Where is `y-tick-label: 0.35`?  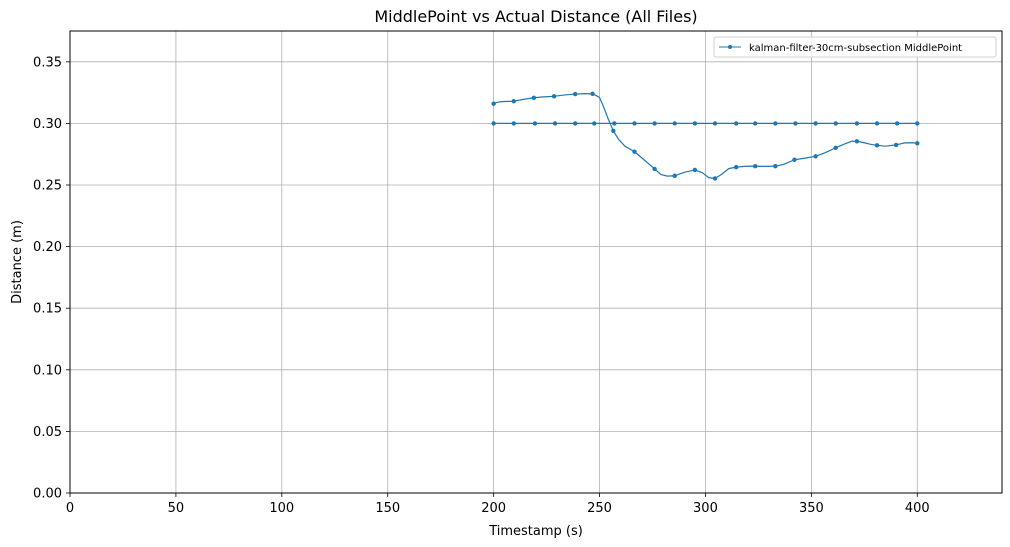
y-tick-label: 0.35 is located at coordinates (47, 62).